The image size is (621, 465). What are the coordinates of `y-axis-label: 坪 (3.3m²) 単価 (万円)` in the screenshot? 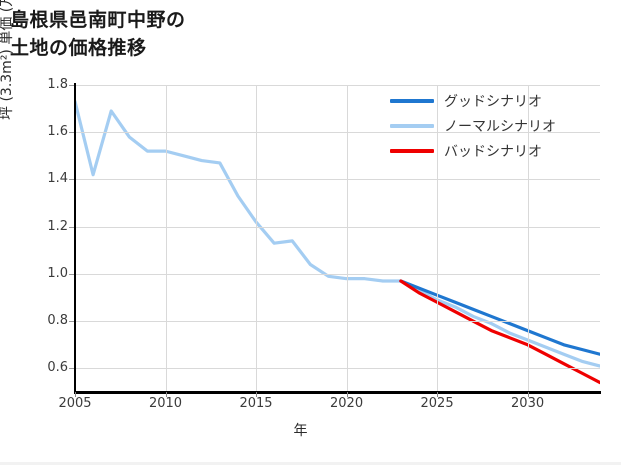 It's located at (7, 60).